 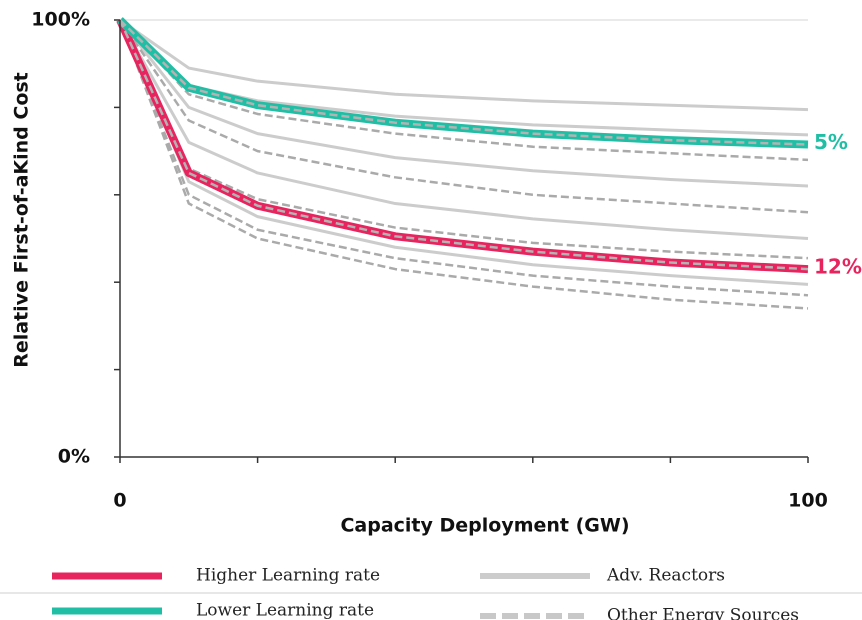 I want to click on end-label: 5%, so click(x=831, y=142).